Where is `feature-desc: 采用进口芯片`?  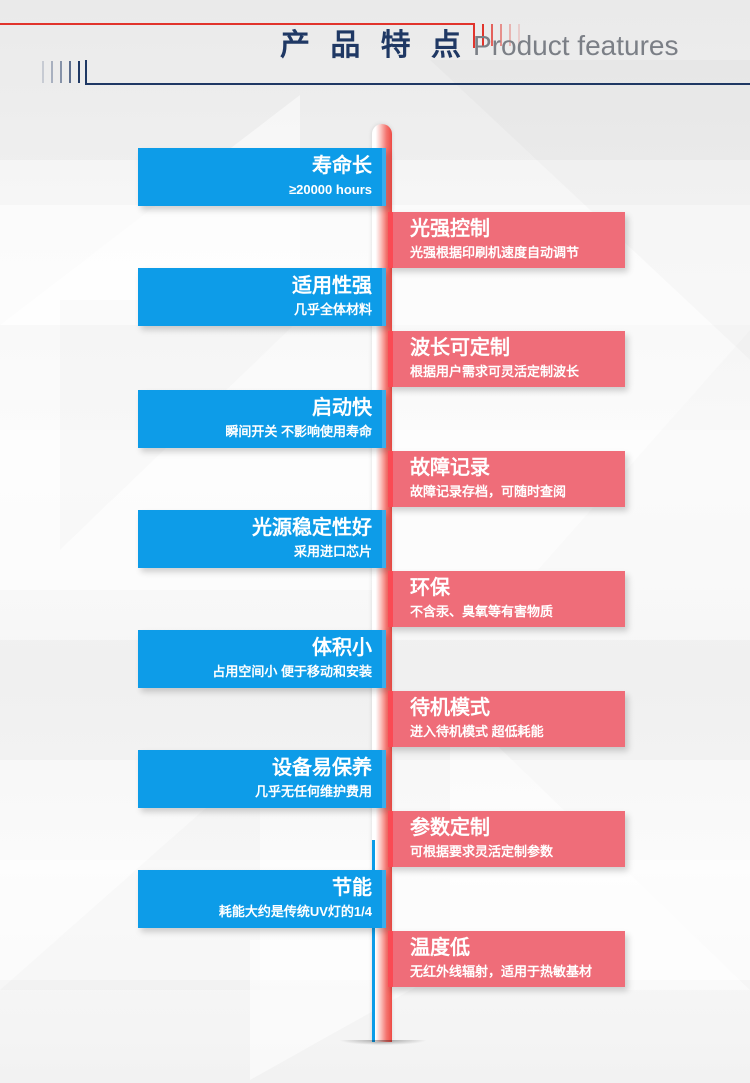 feature-desc: 采用进口芯片 is located at coordinates (332, 551).